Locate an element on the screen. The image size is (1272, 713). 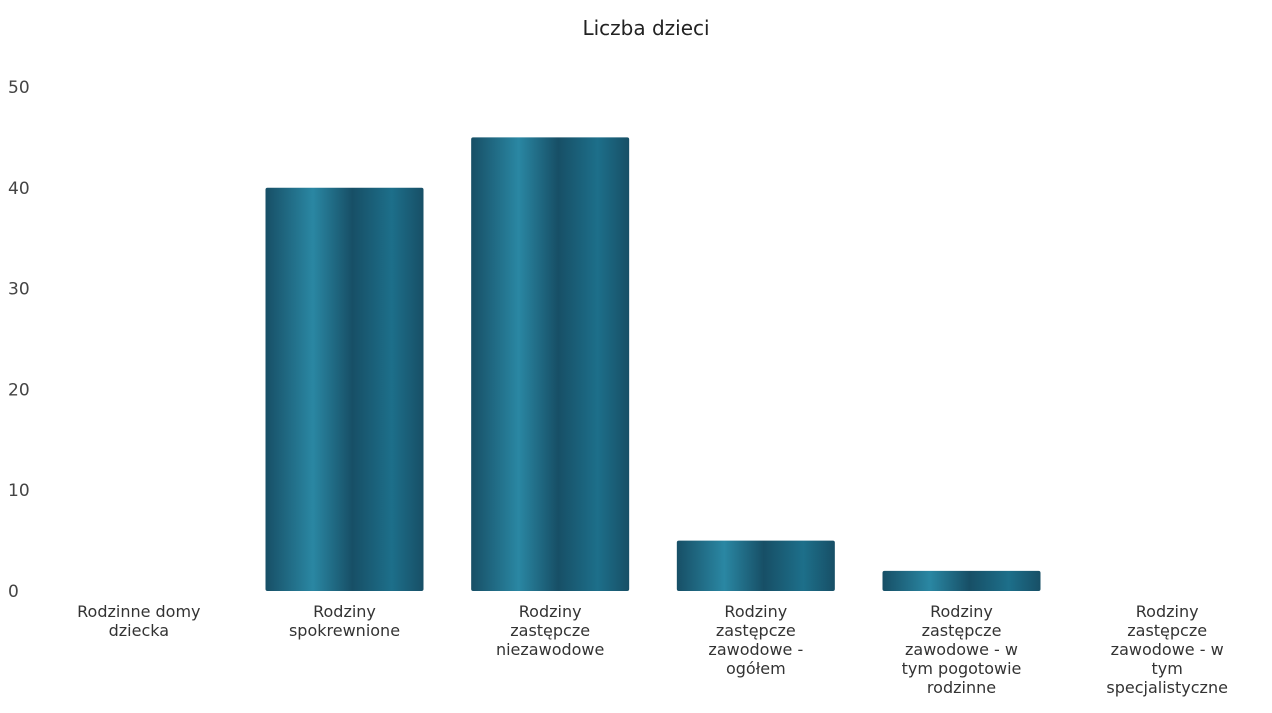
x-category-label: Rodziny spokrewnione is located at coordinates (344, 621).